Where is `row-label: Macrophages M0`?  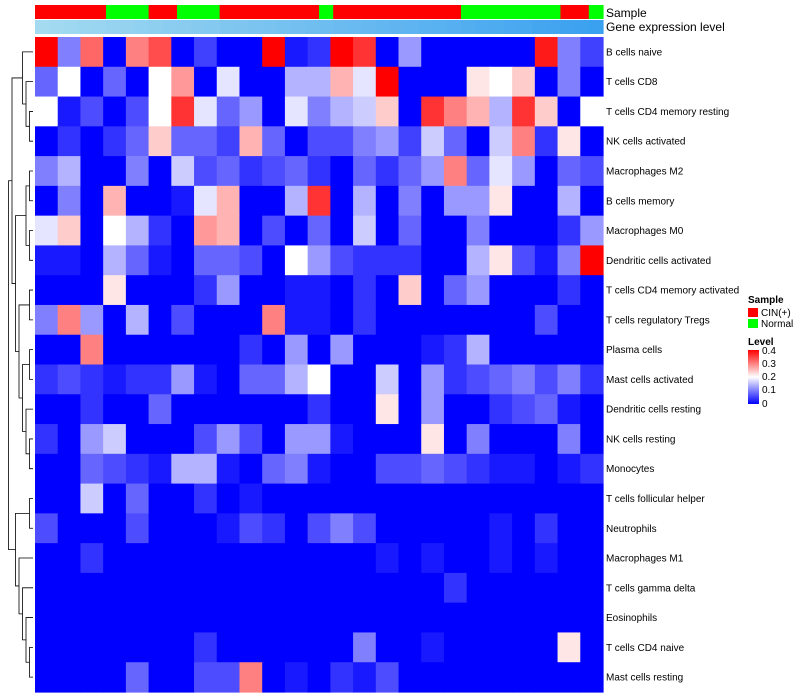
row-label: Macrophages M0 is located at coordinates (645, 231).